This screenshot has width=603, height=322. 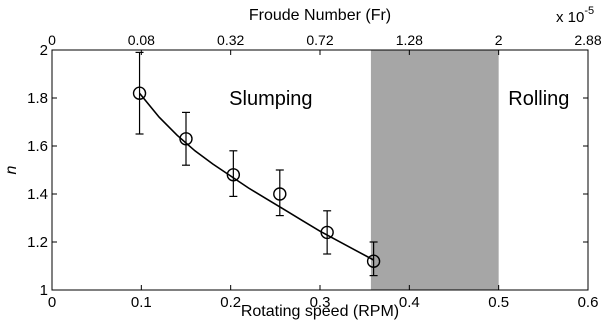 I want to click on top-tick-label: 2, so click(x=499, y=40).